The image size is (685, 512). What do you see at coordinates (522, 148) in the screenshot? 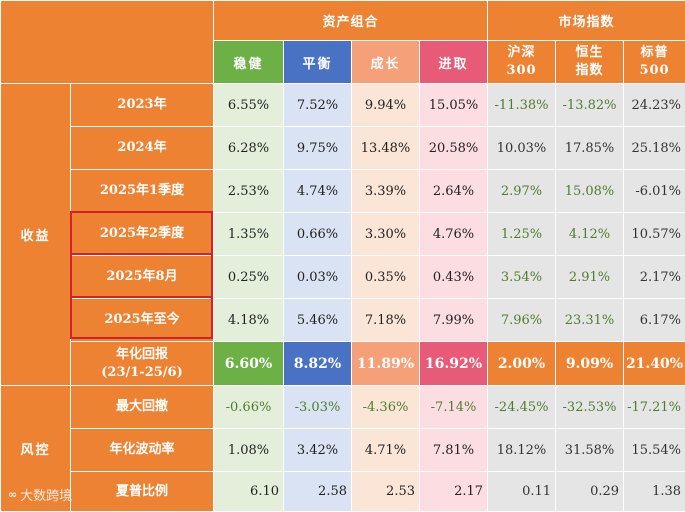
I see `cell-csi300: 10.03%` at bounding box center [522, 148].